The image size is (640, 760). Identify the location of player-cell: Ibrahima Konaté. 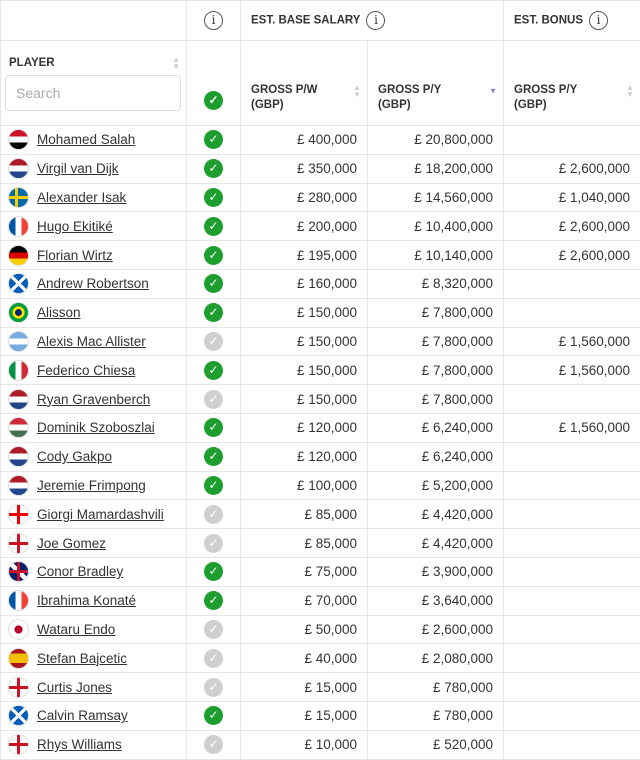
(93, 600).